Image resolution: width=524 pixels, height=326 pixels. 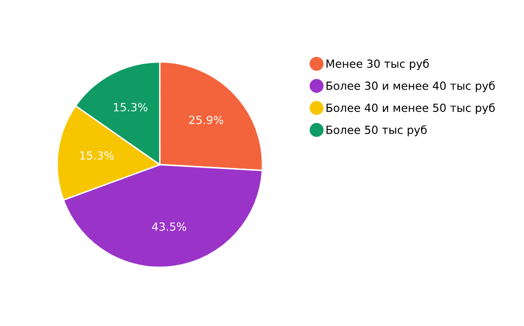 What do you see at coordinates (206, 120) in the screenshot?
I see `data-label: 25.9%` at bounding box center [206, 120].